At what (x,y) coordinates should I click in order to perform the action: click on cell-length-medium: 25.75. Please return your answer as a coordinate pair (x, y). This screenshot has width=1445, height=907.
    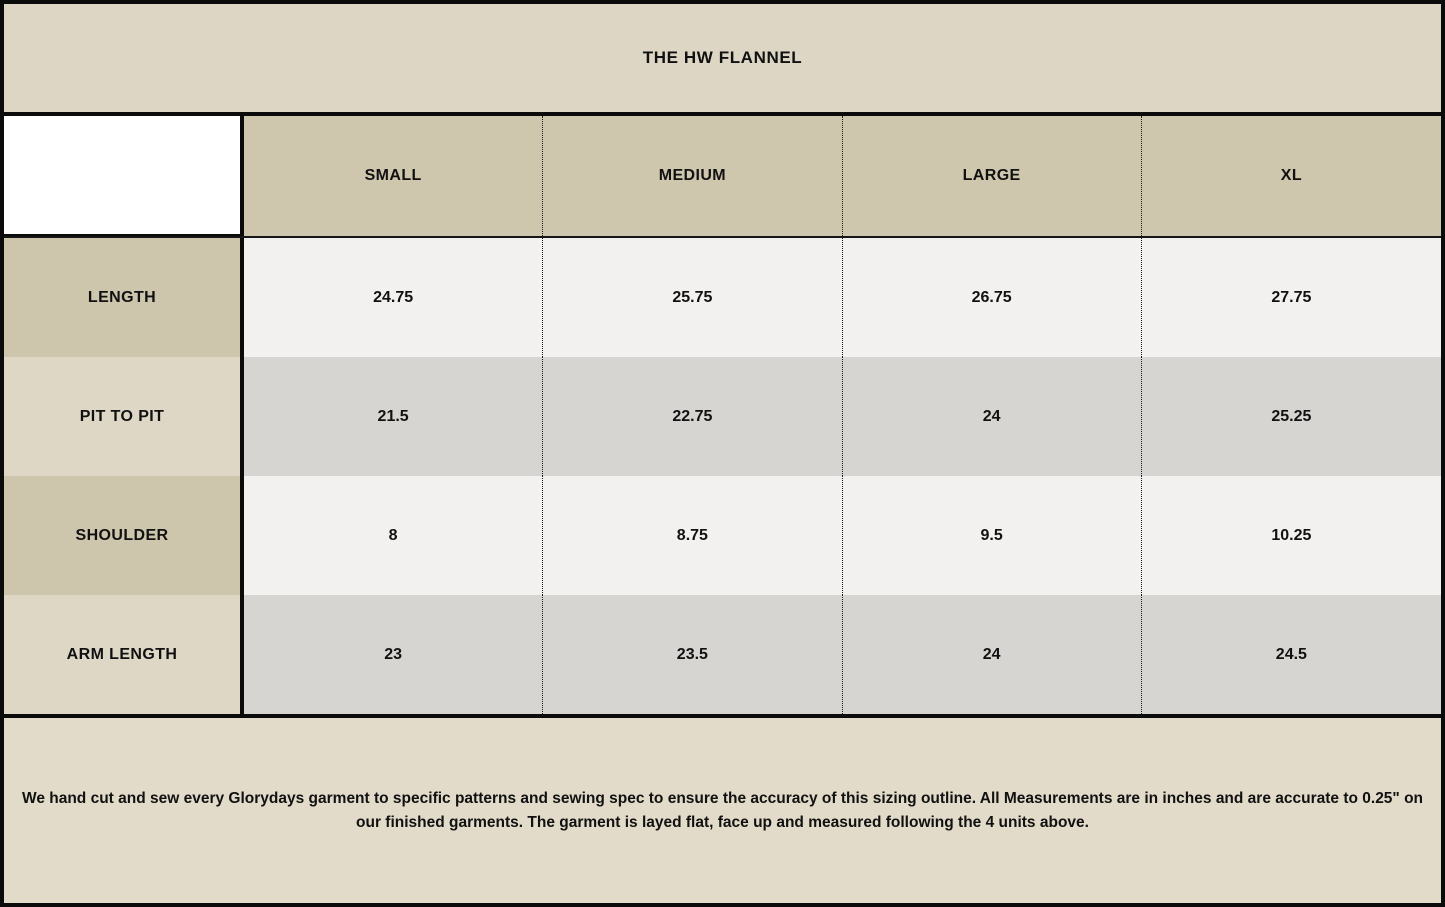
    Looking at the image, I should click on (693, 297).